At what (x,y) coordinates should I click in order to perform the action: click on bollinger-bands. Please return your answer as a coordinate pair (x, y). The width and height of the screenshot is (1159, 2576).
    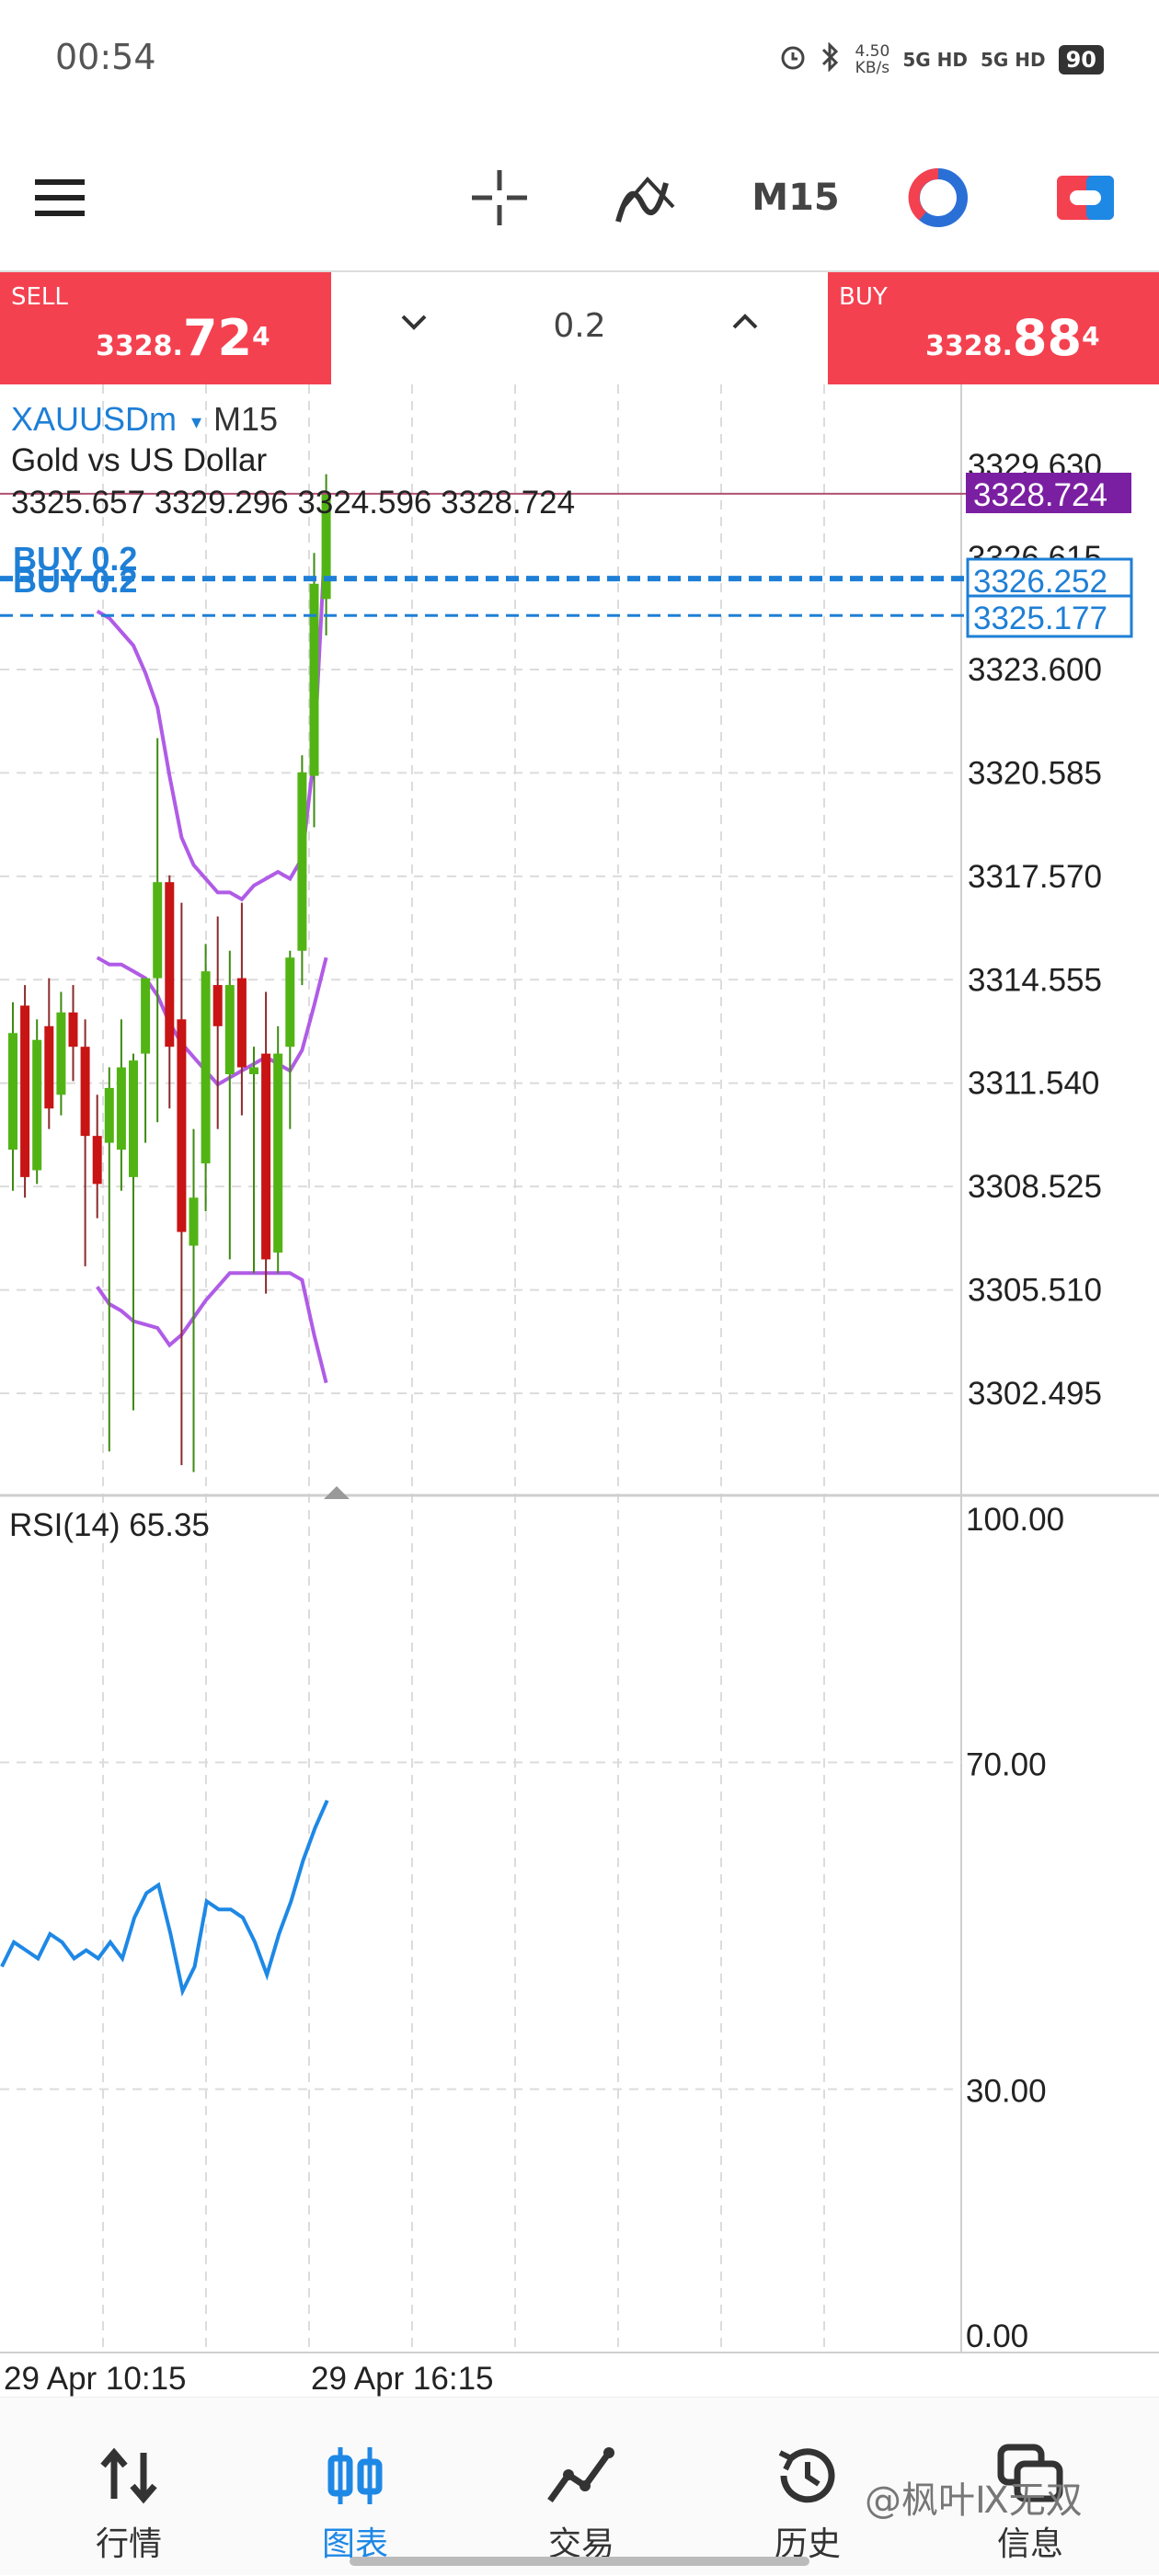
    Looking at the image, I should click on (212, 951).